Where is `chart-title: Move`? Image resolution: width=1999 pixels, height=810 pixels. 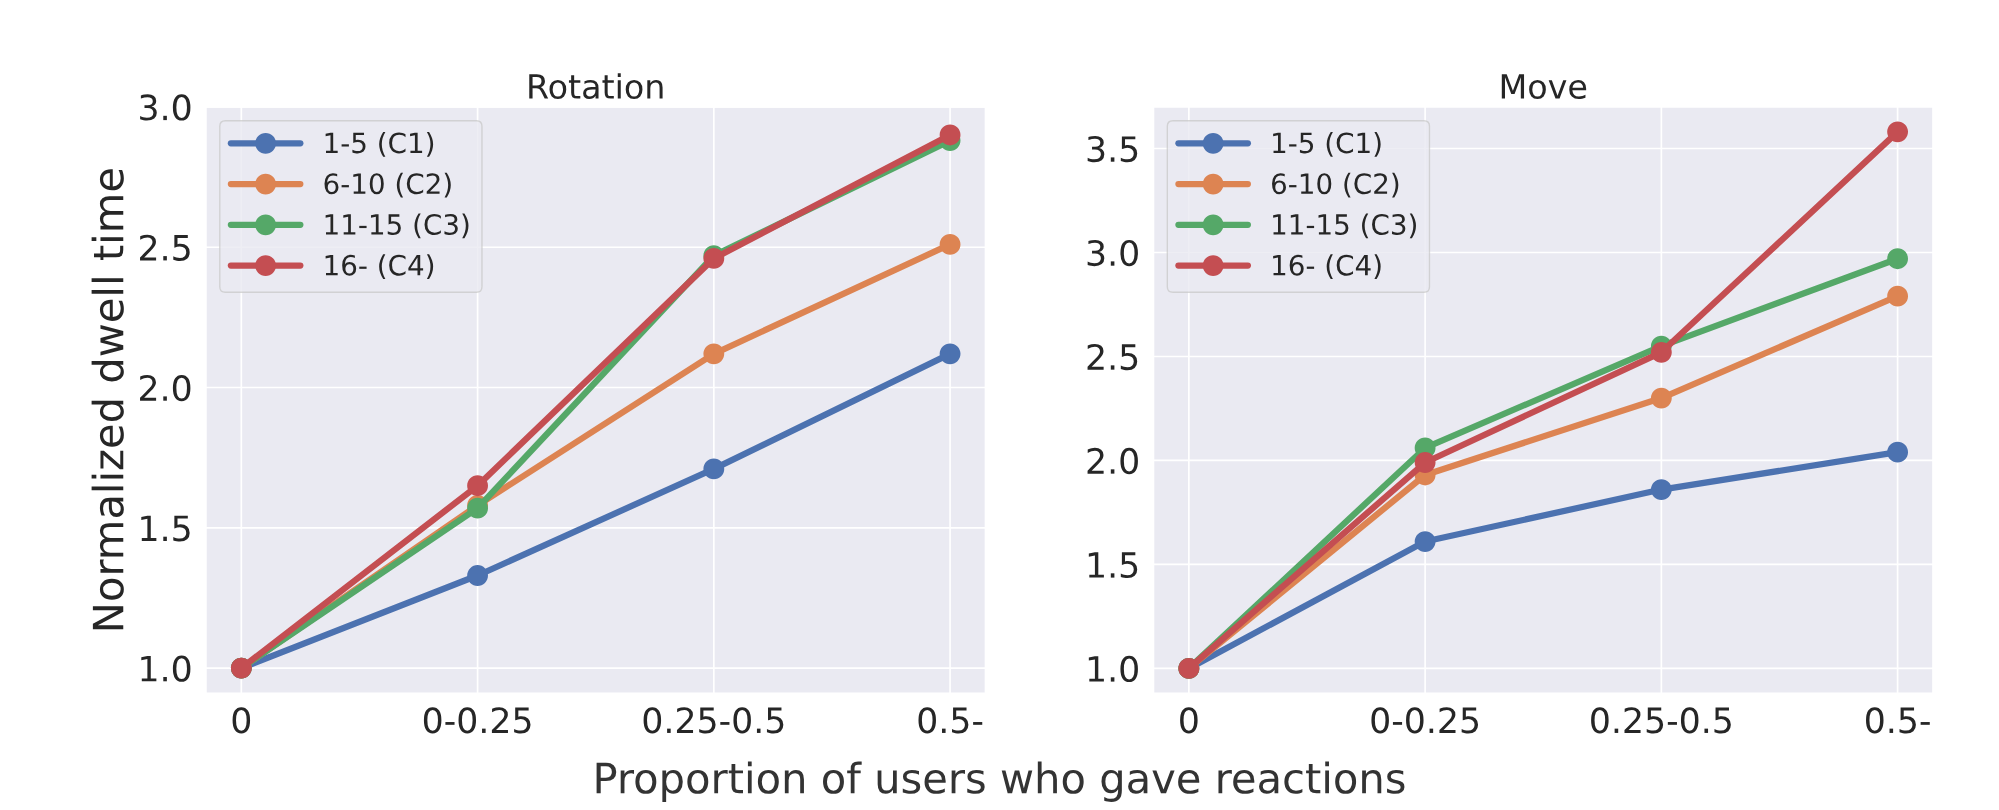
chart-title: Move is located at coordinates (1544, 87).